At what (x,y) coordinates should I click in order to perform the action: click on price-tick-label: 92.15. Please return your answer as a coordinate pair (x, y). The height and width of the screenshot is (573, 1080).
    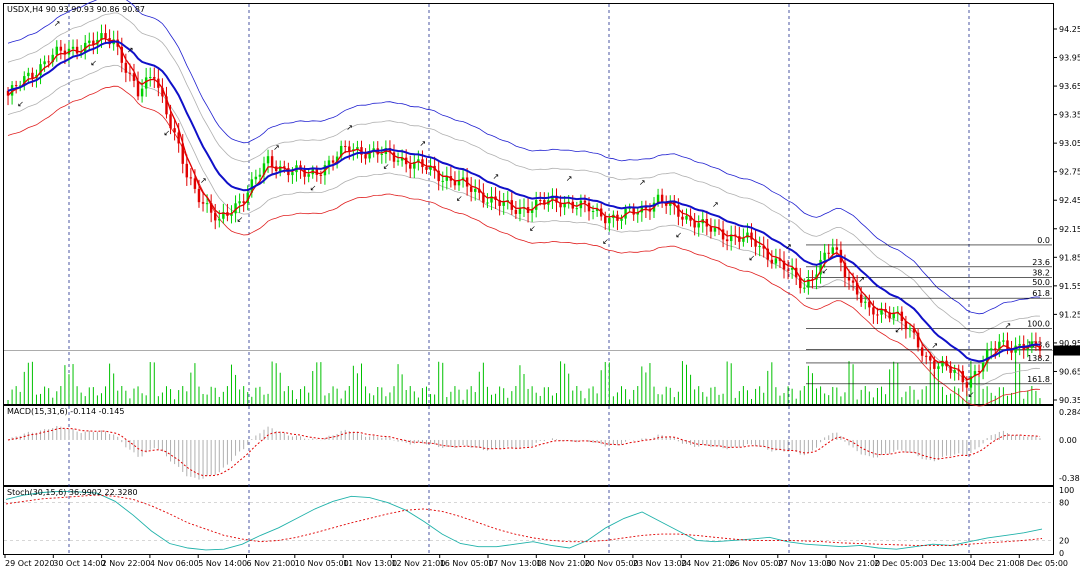
    Looking at the image, I should click on (1069, 229).